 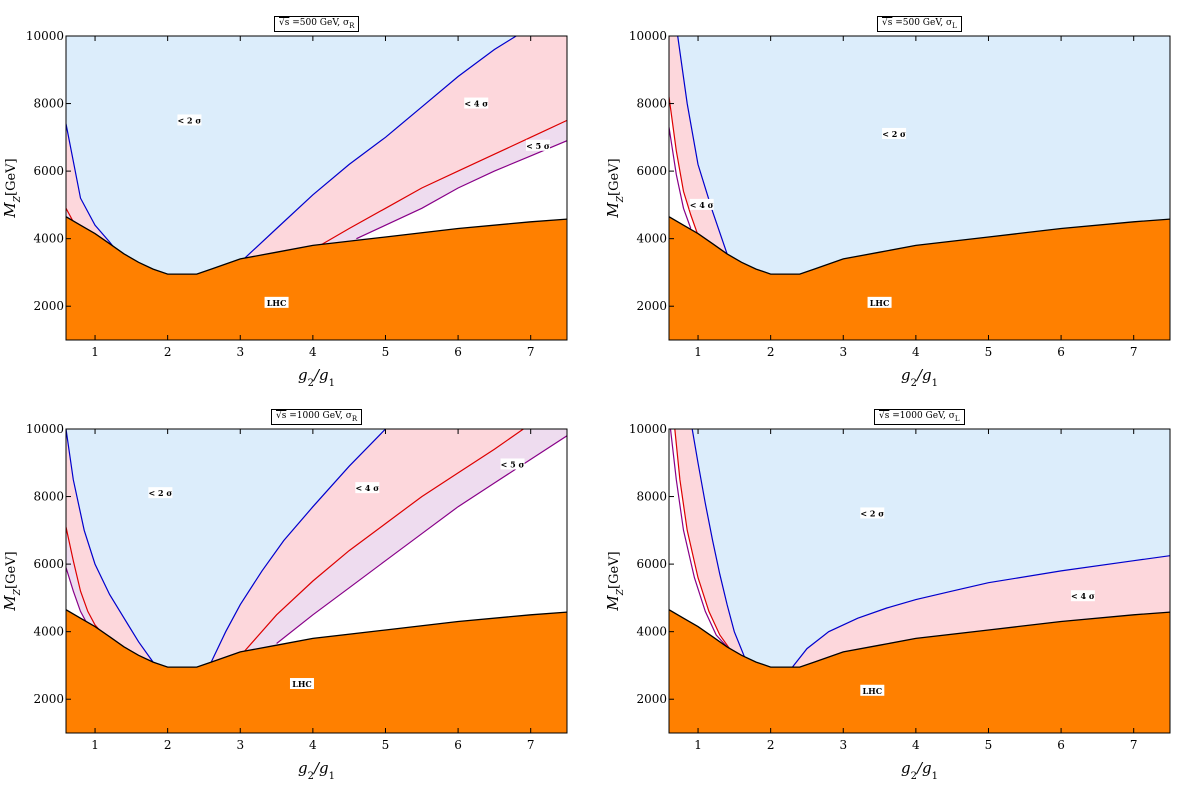 I want to click on region-outside-4sigma-left, so click(x=88, y=581).